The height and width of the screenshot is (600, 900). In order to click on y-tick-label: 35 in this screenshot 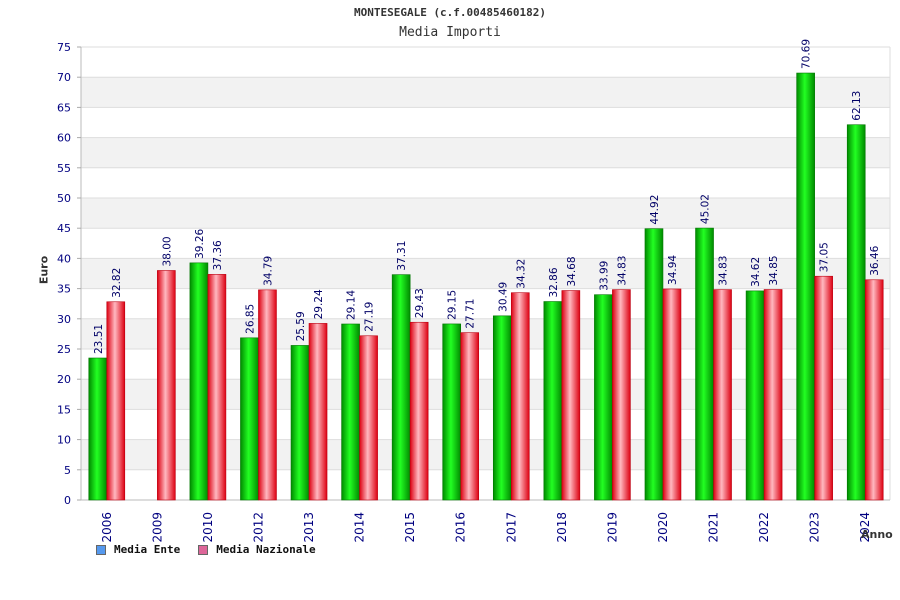, I will do `click(64, 289)`.